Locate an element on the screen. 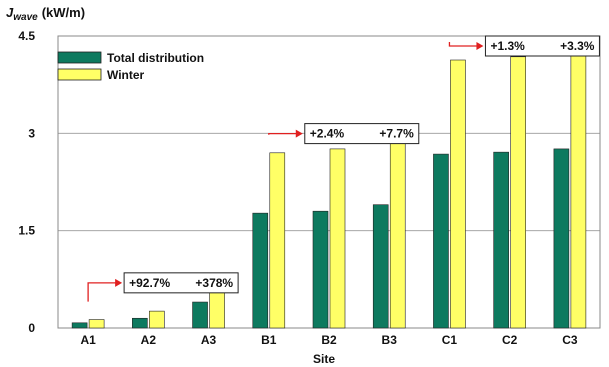  x-tick-label: A2 is located at coordinates (149, 340).